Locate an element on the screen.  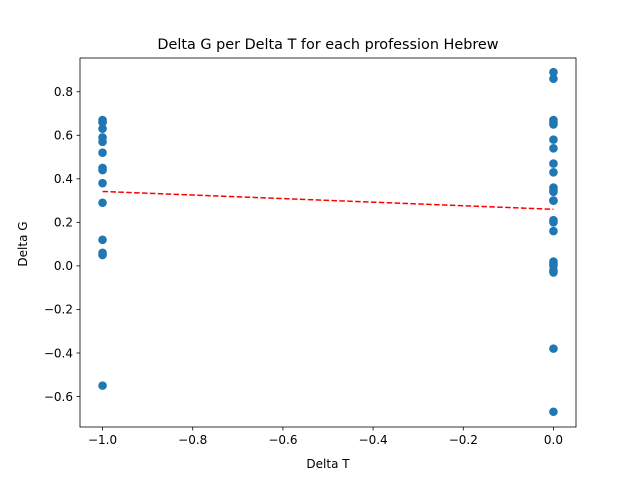
x-tick-label: 0.0 is located at coordinates (553, 440).